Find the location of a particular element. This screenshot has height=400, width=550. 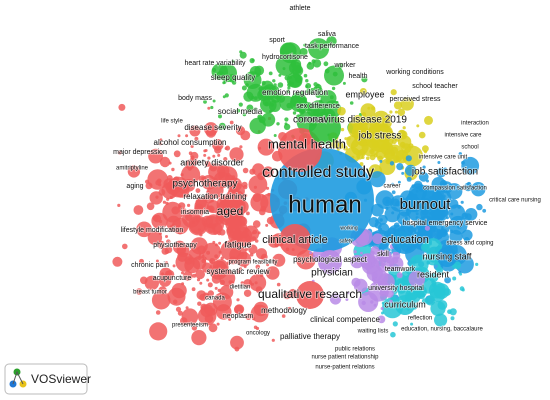

node-label: resident is located at coordinates (433, 274).